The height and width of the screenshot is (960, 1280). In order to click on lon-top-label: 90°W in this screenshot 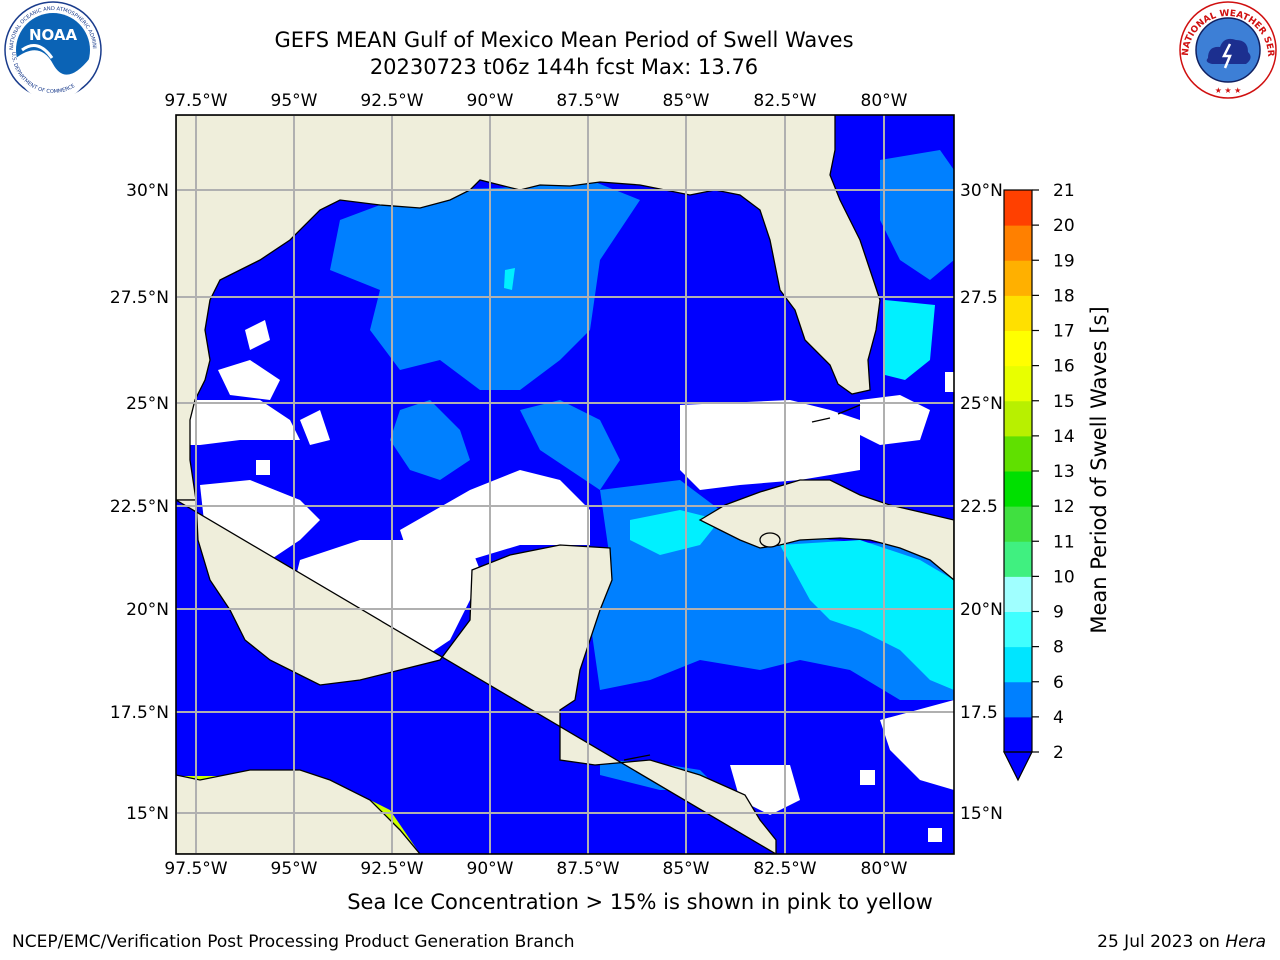, I will do `click(490, 101)`.